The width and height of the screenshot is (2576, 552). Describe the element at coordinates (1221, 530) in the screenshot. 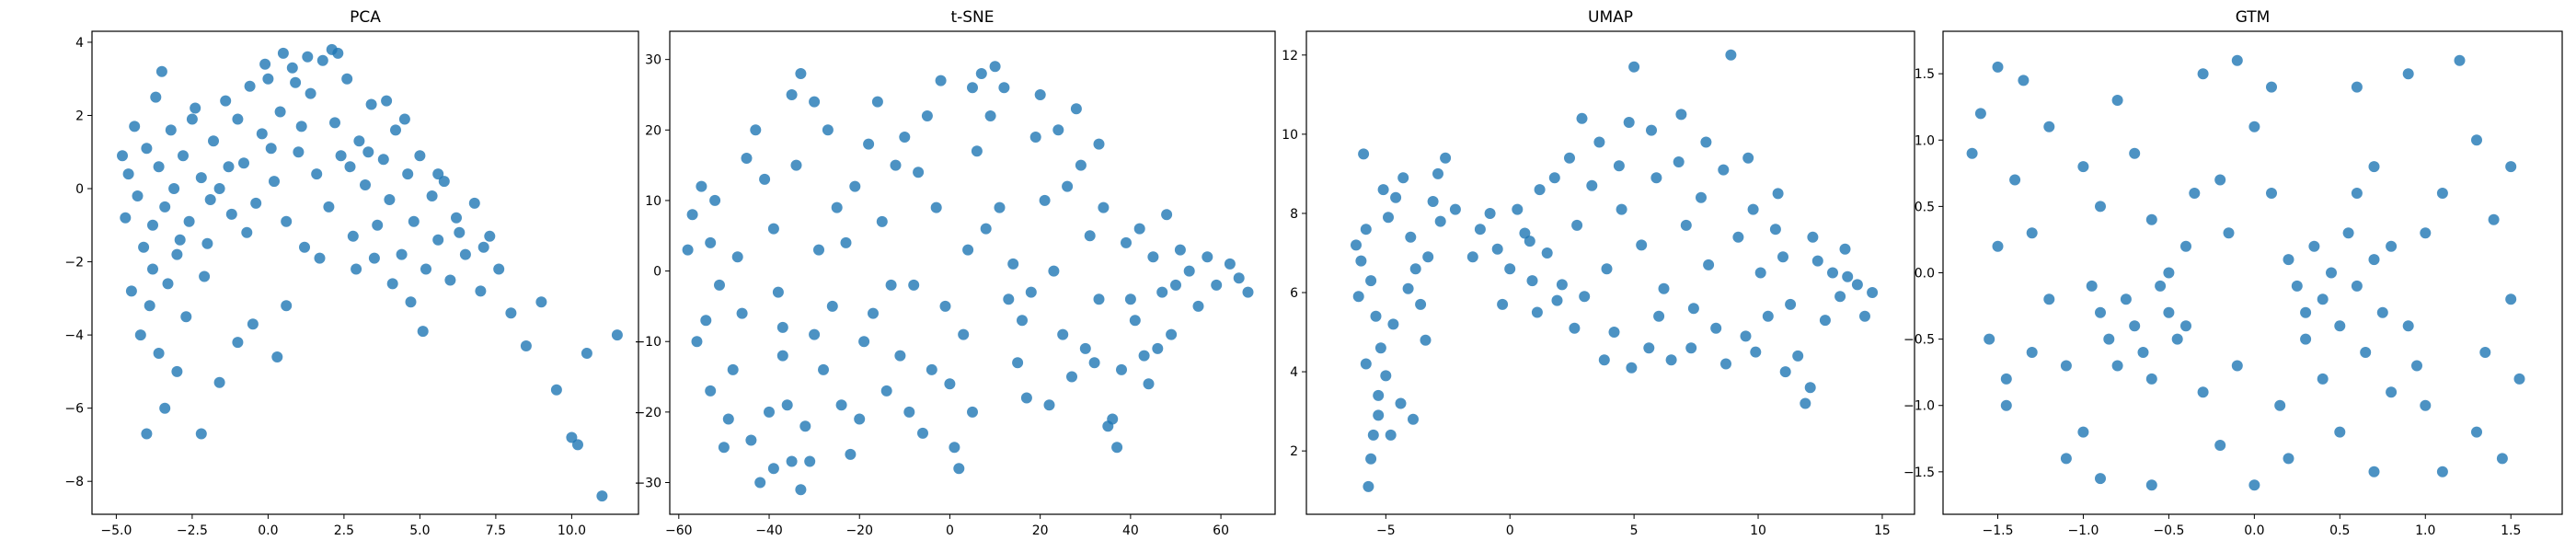

I see `x-tick-label: 60` at that location.